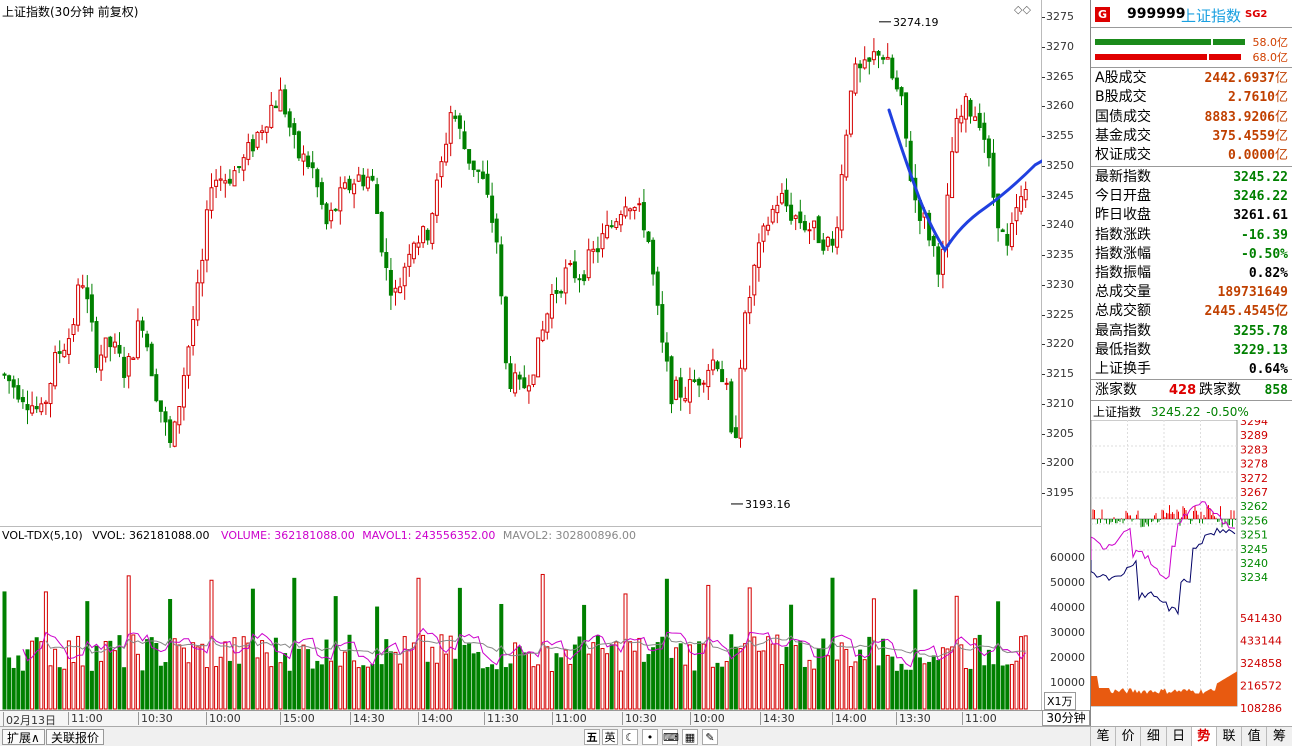  Describe the element at coordinates (1123, 369) in the screenshot. I see `index-stat-label: 上证换手` at that location.